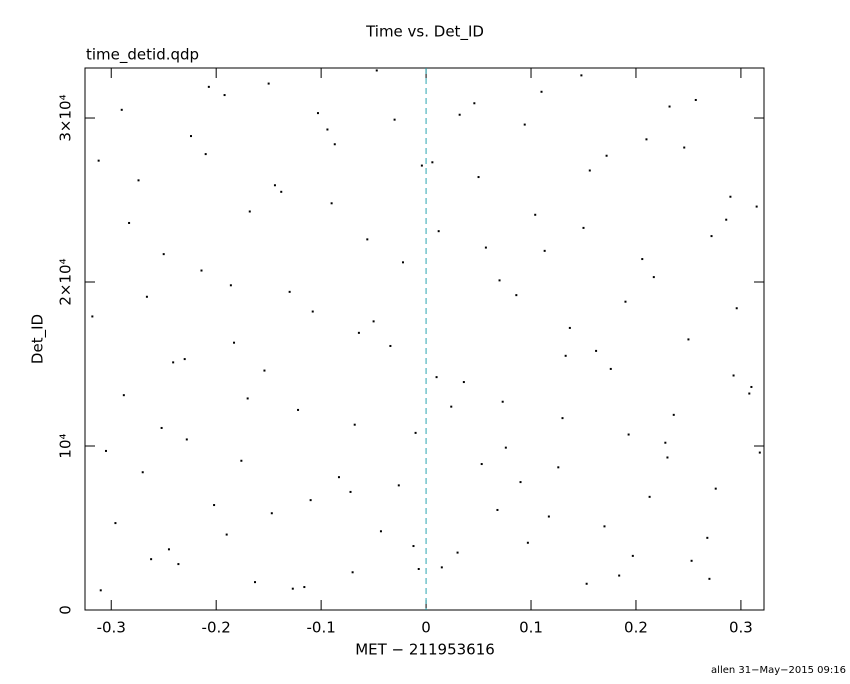 The width and height of the screenshot is (850, 684). Describe the element at coordinates (425, 650) in the screenshot. I see `x-axis-label: MET − 211953616` at that location.